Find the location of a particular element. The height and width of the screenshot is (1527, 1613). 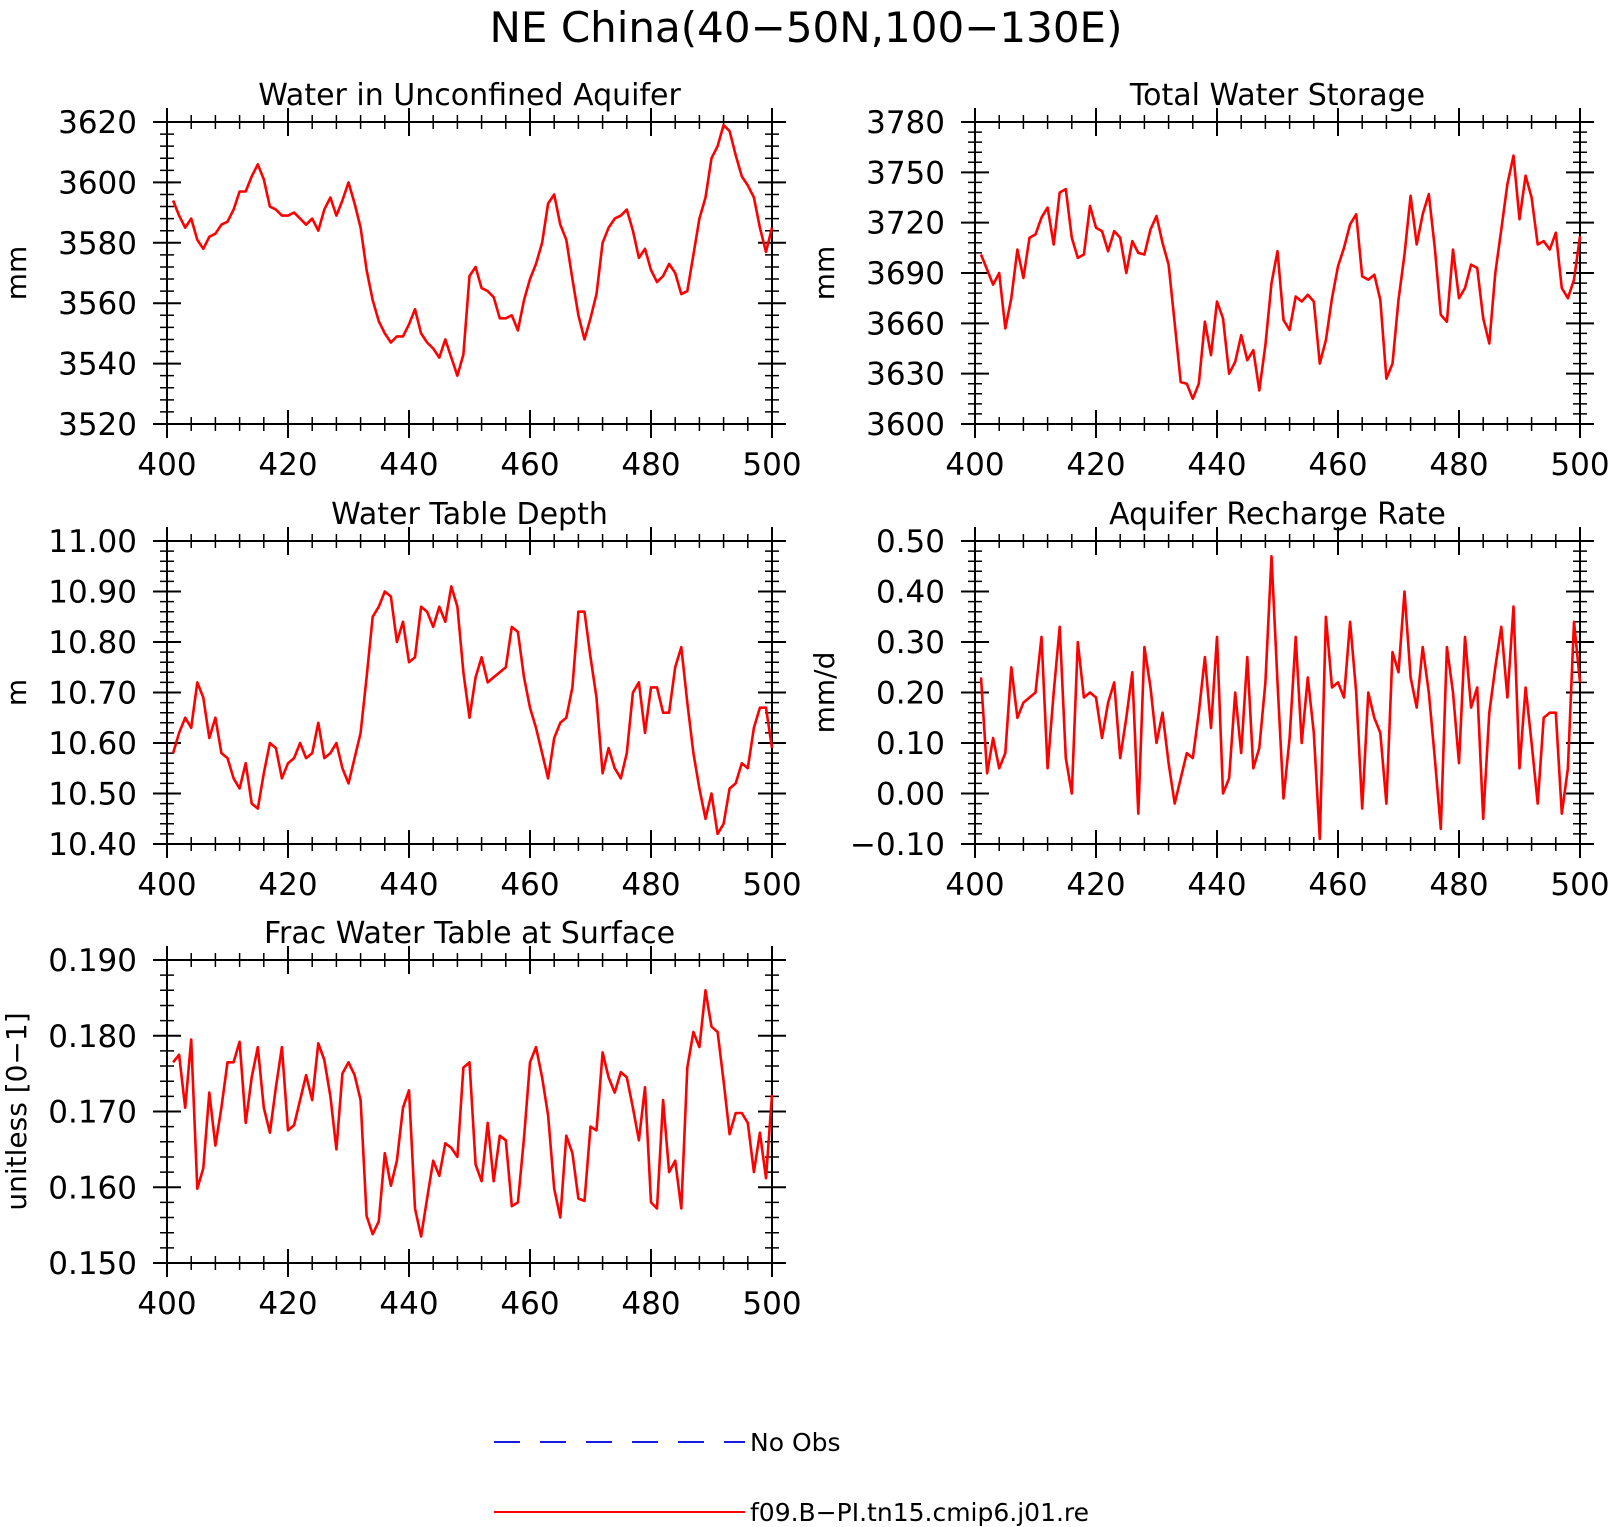

chart3-ytick-label: 10.80 is located at coordinates (92, 643).